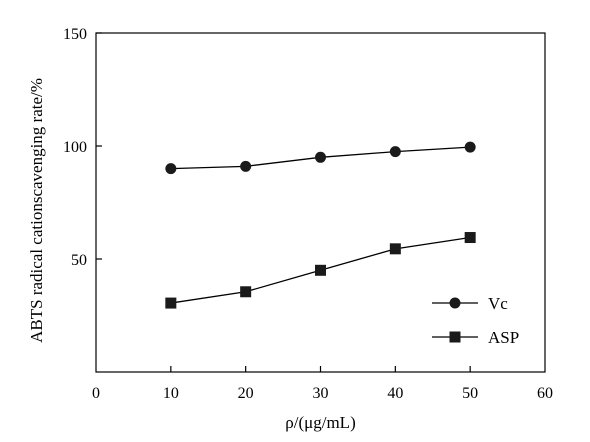 This screenshot has width=590, height=442. I want to click on series-vc, so click(320, 158).